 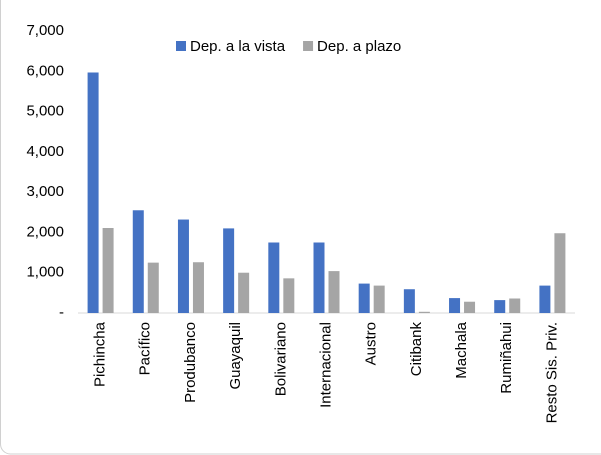 I want to click on x-tick-label: Austro, so click(x=371, y=343).